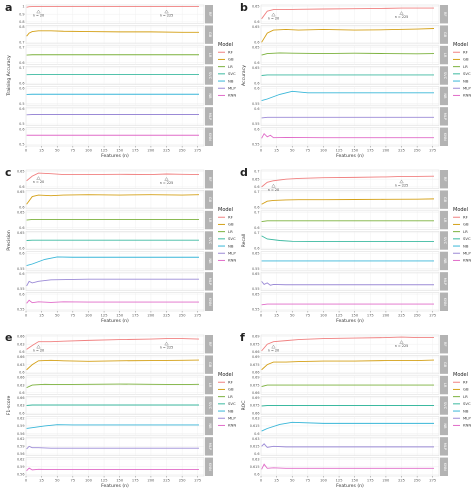 Image resolution: width=474 pixels, height=499 pixels. Describe the element at coordinates (355, 151) in the screenshot. I see `x-tick-label: 150` at that location.